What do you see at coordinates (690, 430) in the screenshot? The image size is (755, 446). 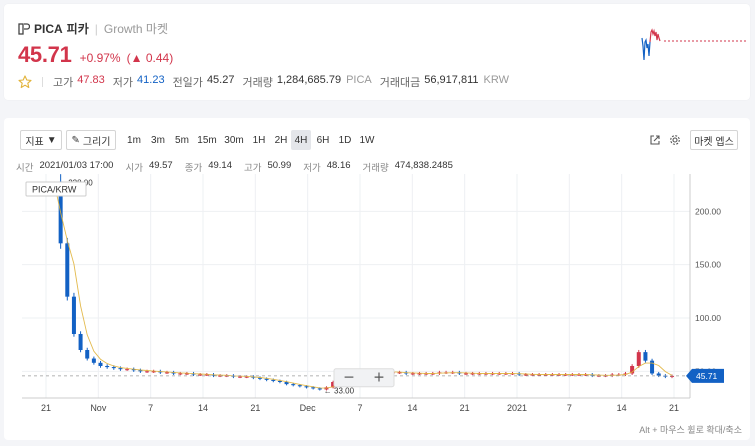 I see `zoom-hint: Alt + 마우스 휠로 확대/축소` at bounding box center [690, 430].